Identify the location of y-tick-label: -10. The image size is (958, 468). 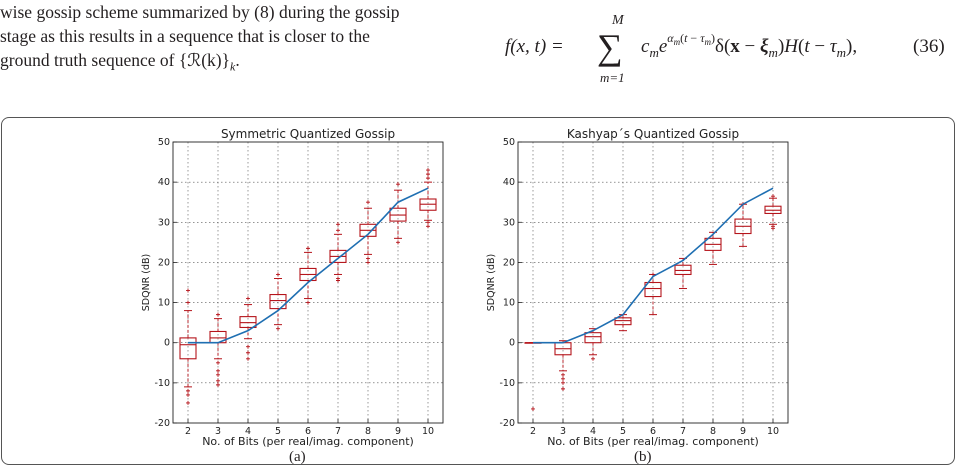
(162, 383).